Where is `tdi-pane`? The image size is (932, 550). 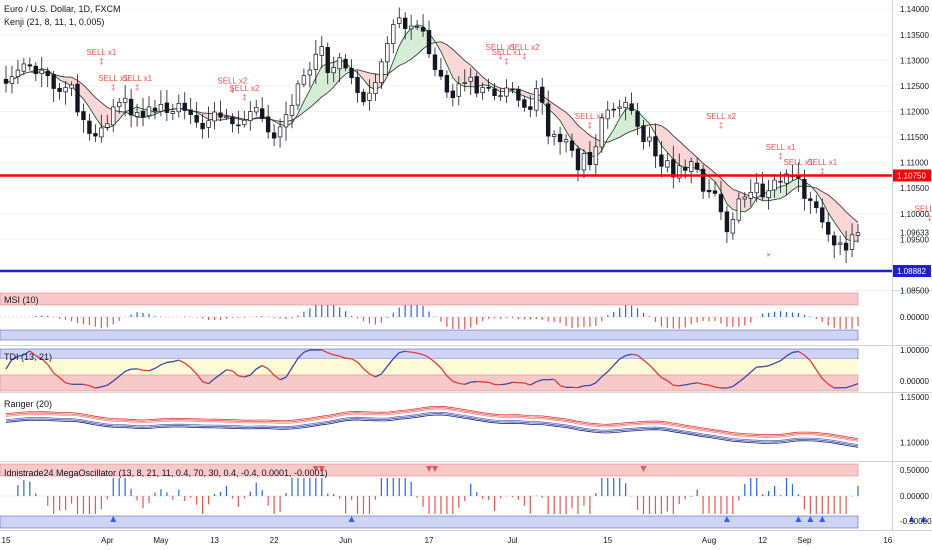 tdi-pane is located at coordinates (432, 369).